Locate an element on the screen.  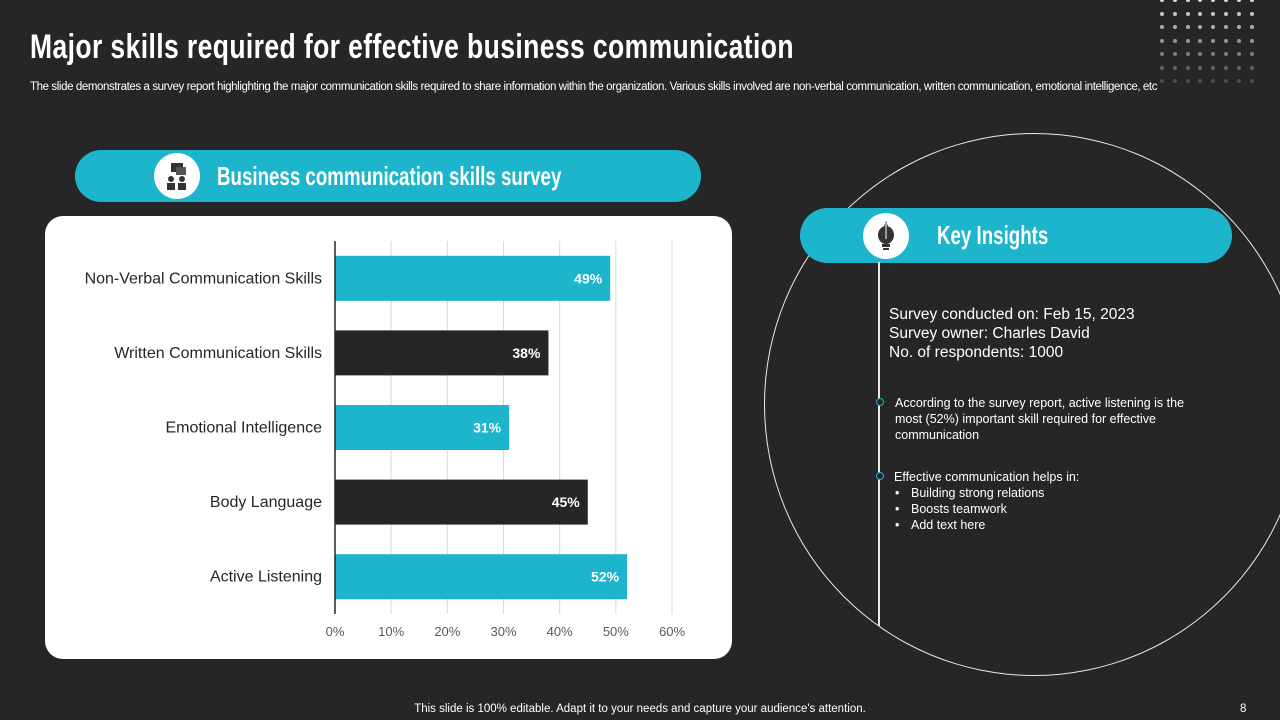
bullet-item: Add text here is located at coordinates (1044, 525).